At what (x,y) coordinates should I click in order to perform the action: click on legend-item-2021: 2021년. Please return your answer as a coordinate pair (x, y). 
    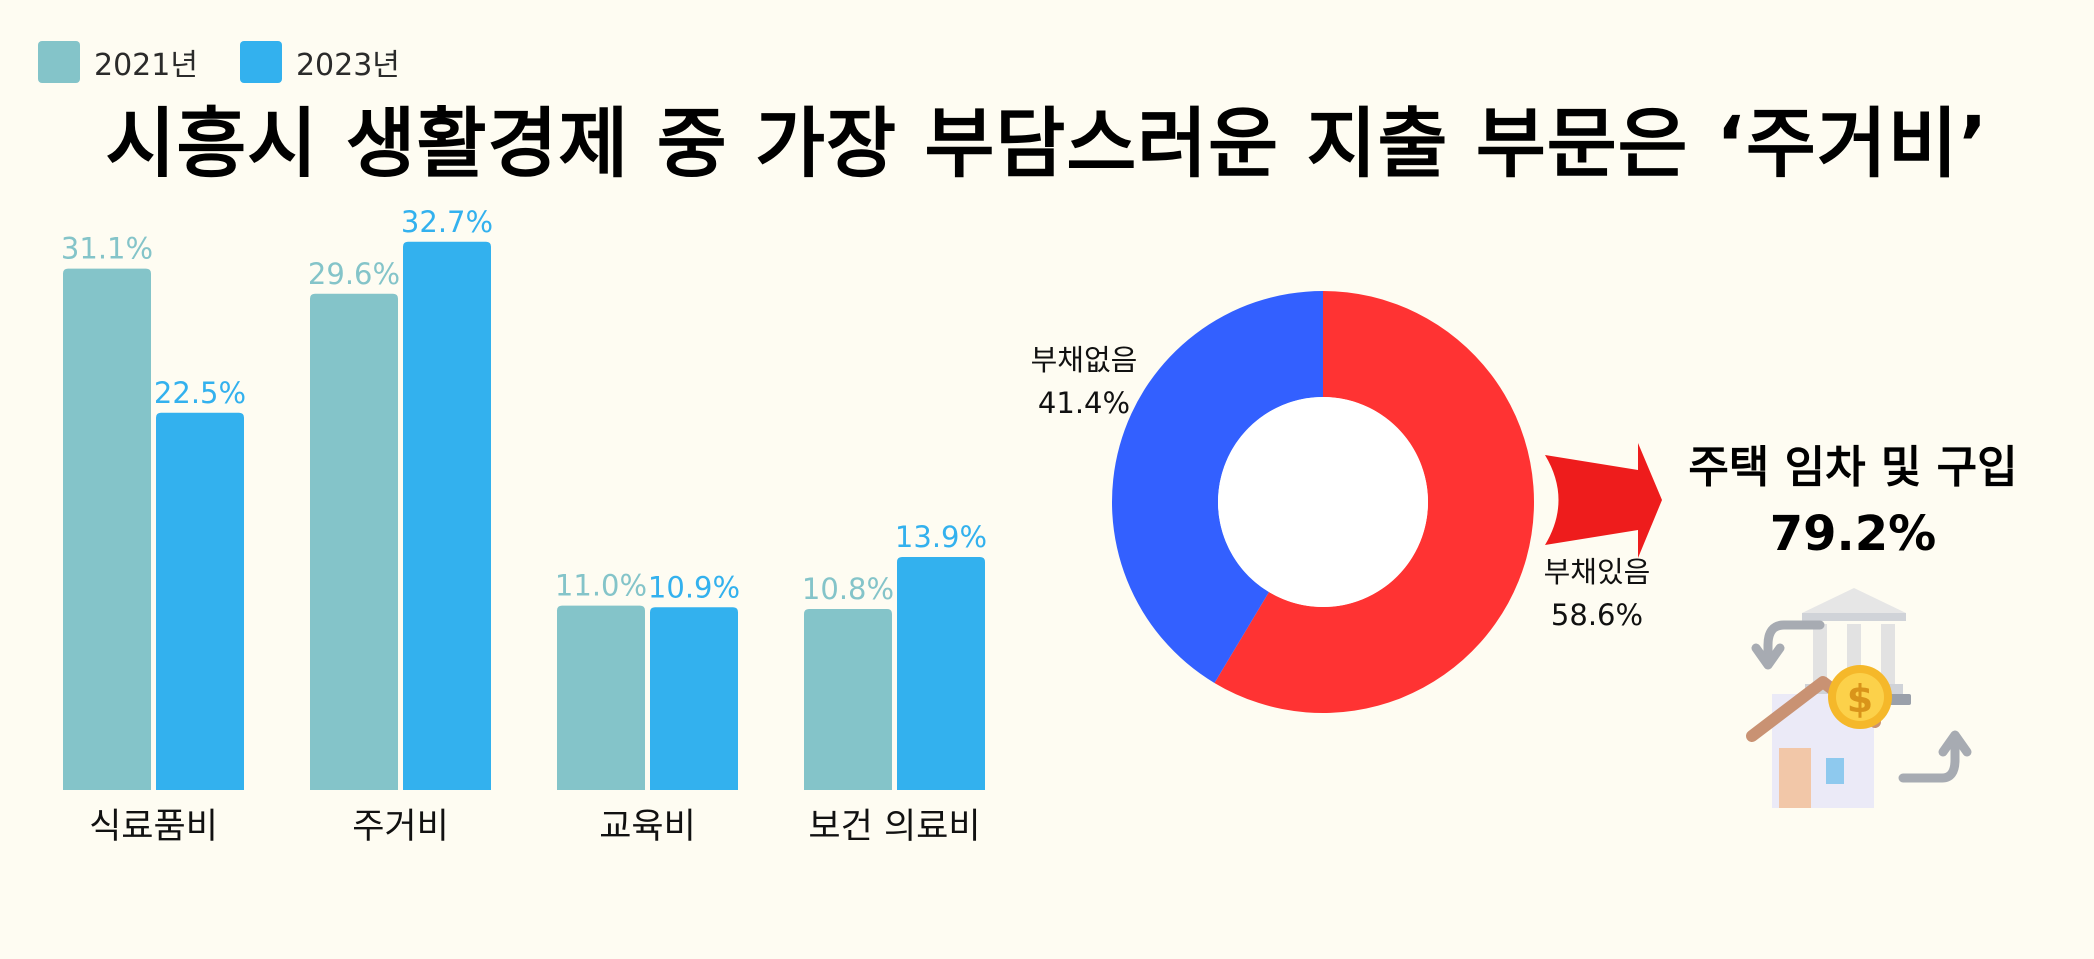
    Looking at the image, I should click on (118, 62).